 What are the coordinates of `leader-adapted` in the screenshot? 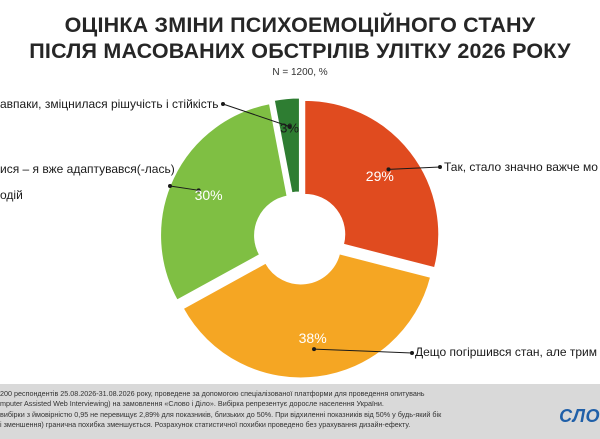 It's located at (184, 188).